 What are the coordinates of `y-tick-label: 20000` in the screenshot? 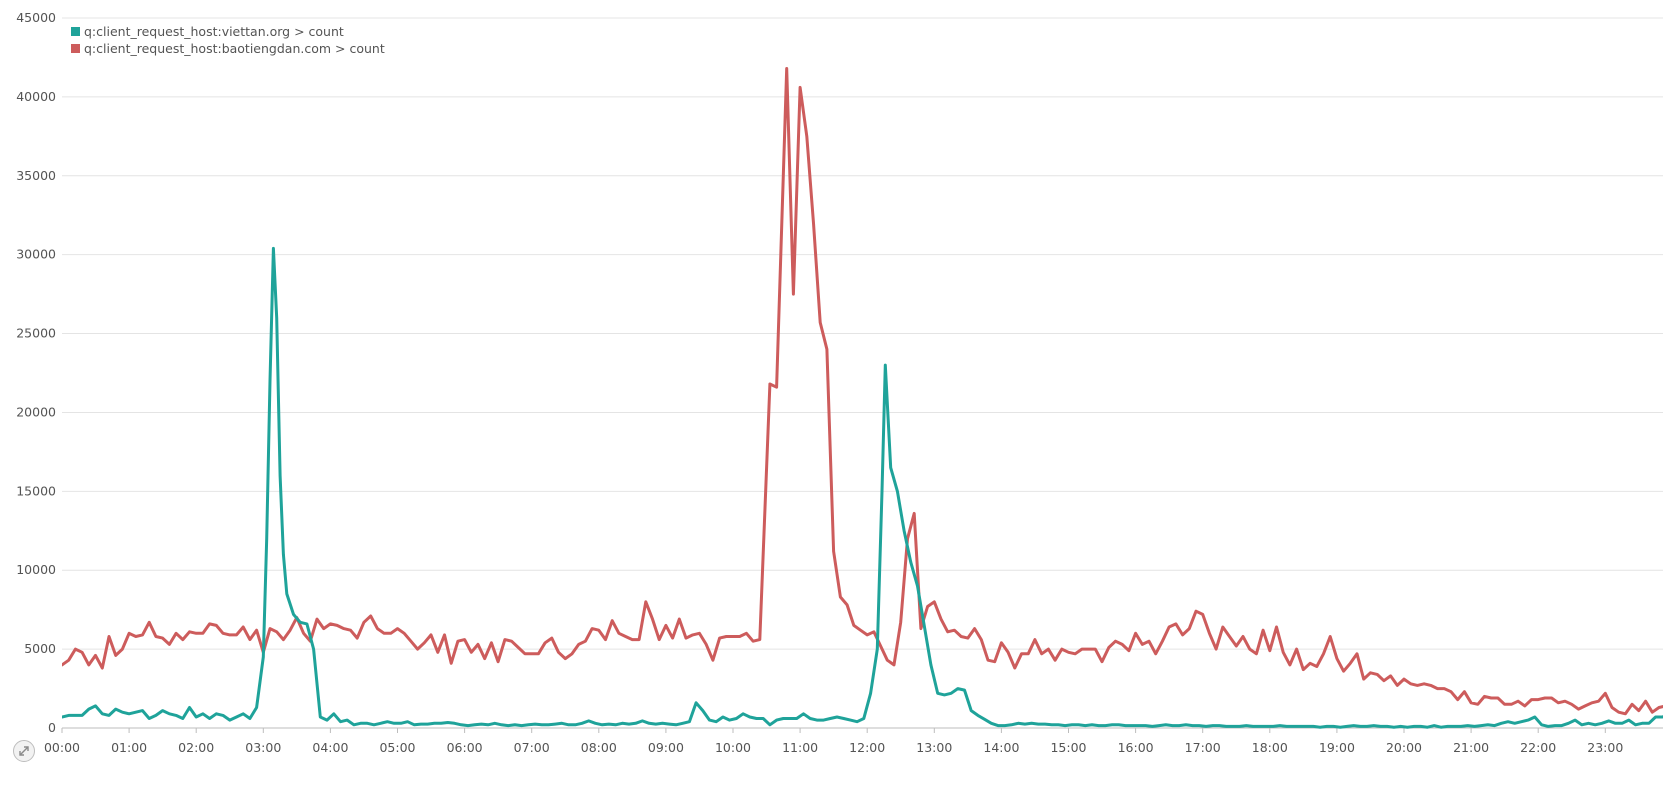 It's located at (36, 411).